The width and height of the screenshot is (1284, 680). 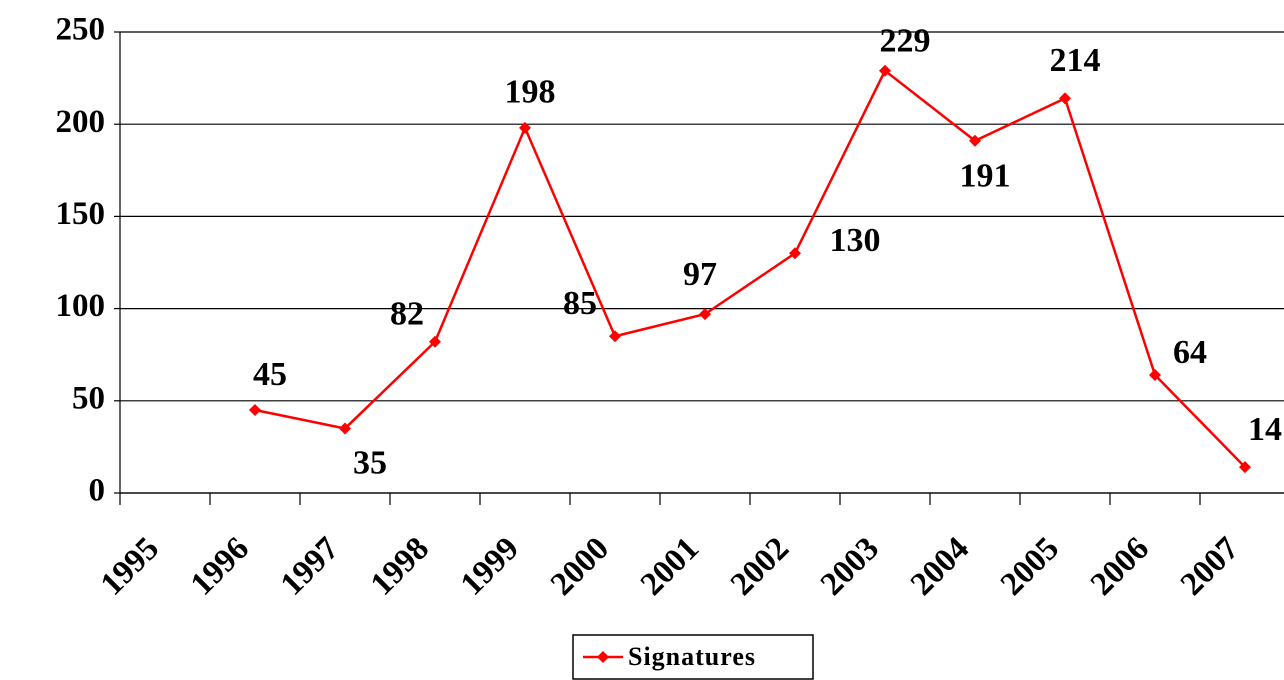 I want to click on data-label: 64, so click(x=1190, y=352).